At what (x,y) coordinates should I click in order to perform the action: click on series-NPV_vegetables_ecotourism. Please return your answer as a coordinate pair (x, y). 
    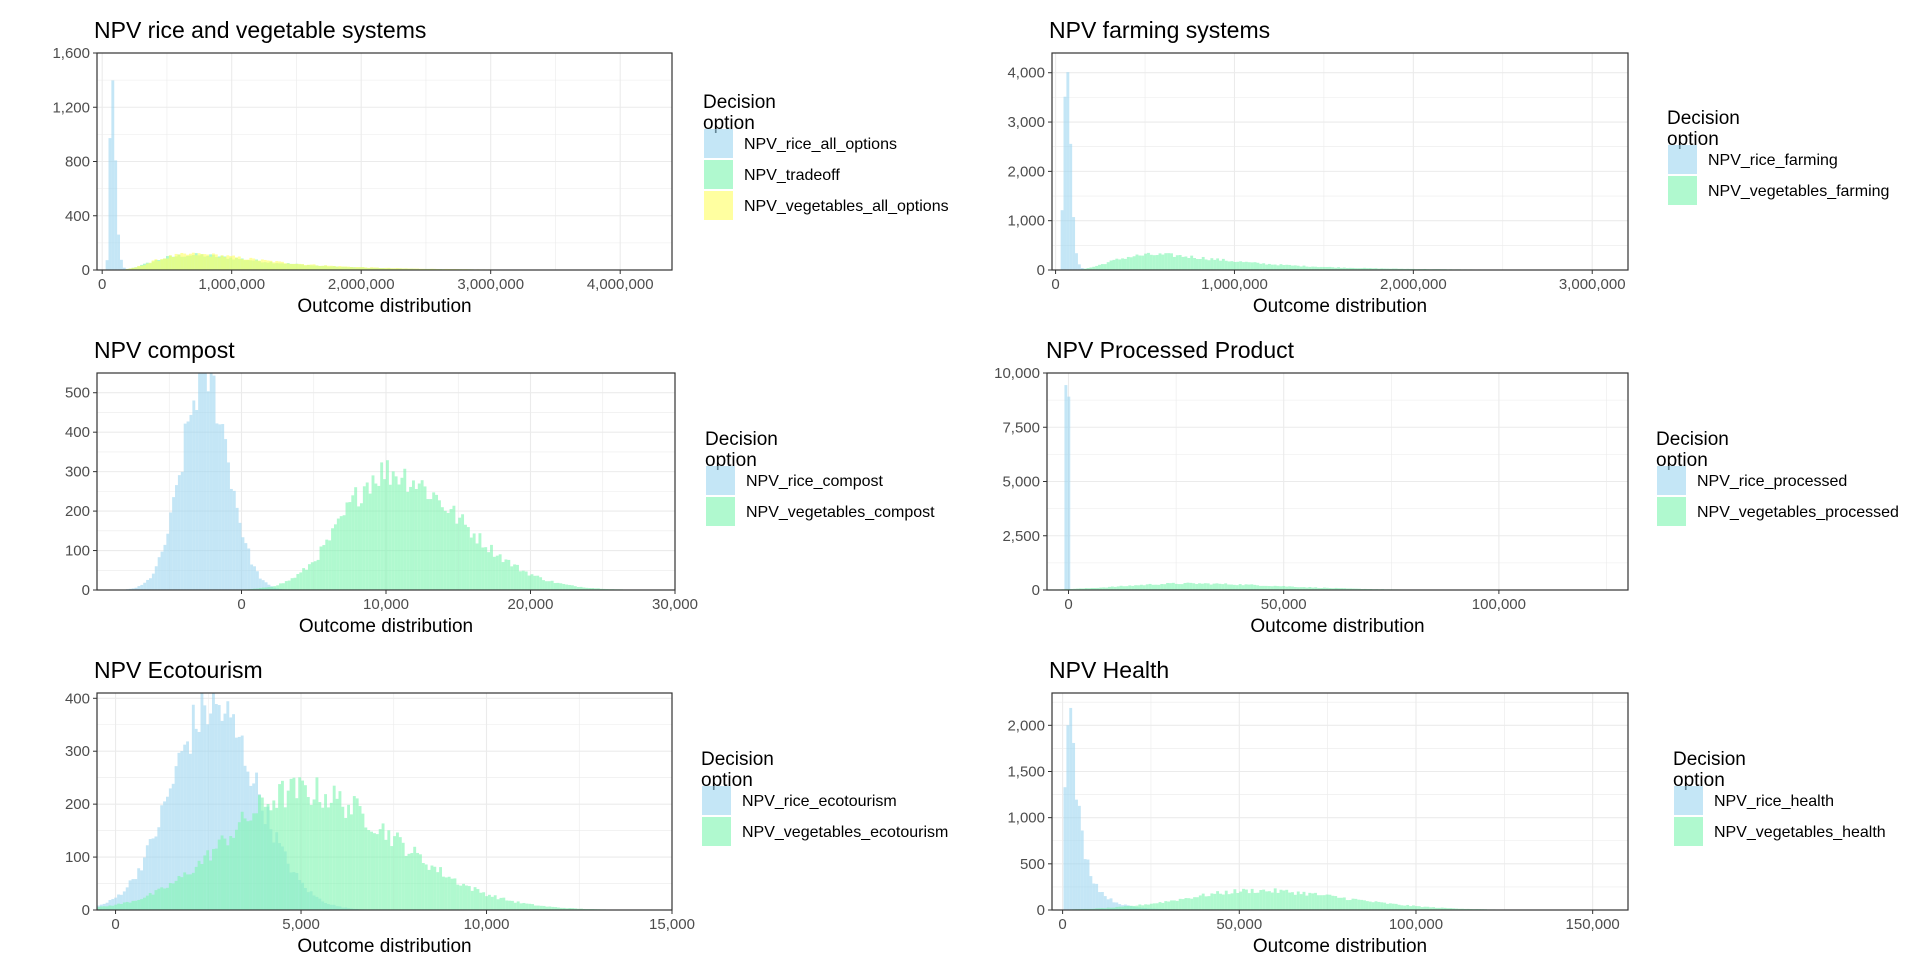
    Looking at the image, I should click on (354, 843).